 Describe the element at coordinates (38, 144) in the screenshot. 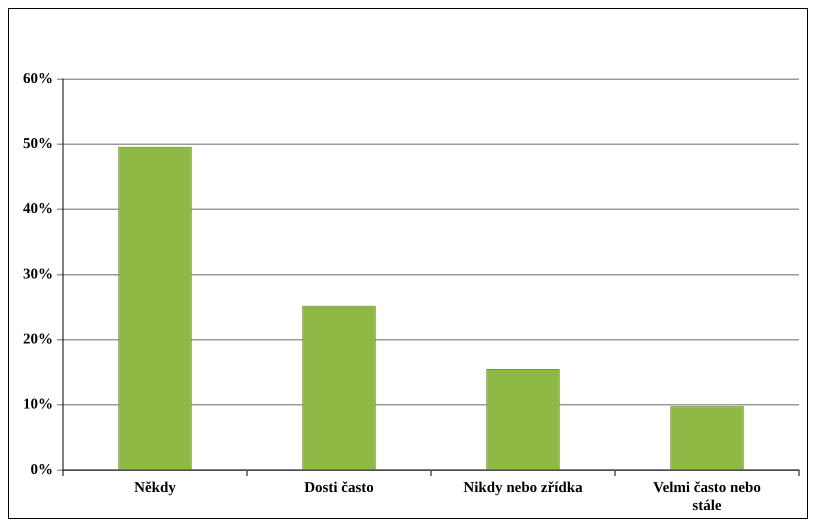

I see `y-tick-label: 50%` at that location.